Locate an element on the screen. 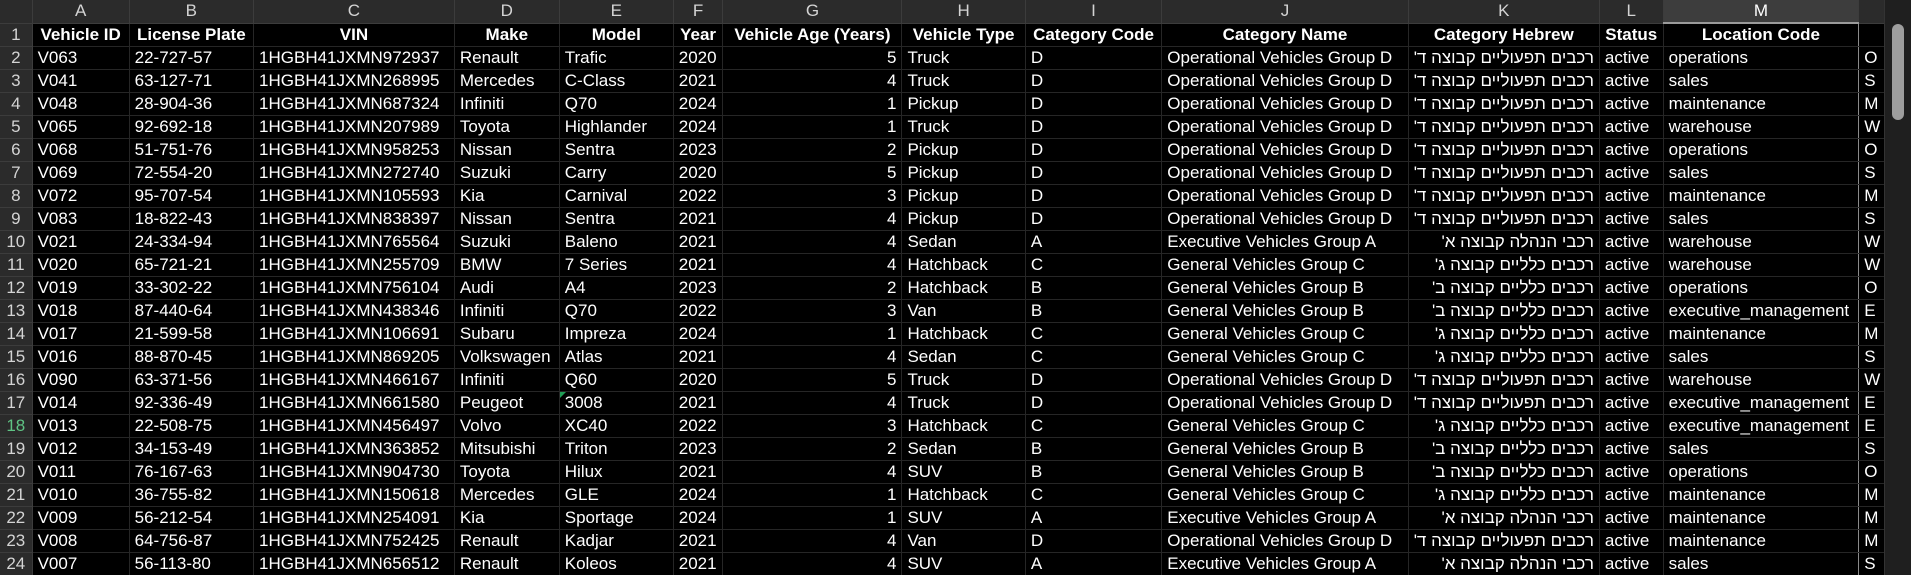 The height and width of the screenshot is (575, 1911). table-cell: SUV is located at coordinates (963, 518).